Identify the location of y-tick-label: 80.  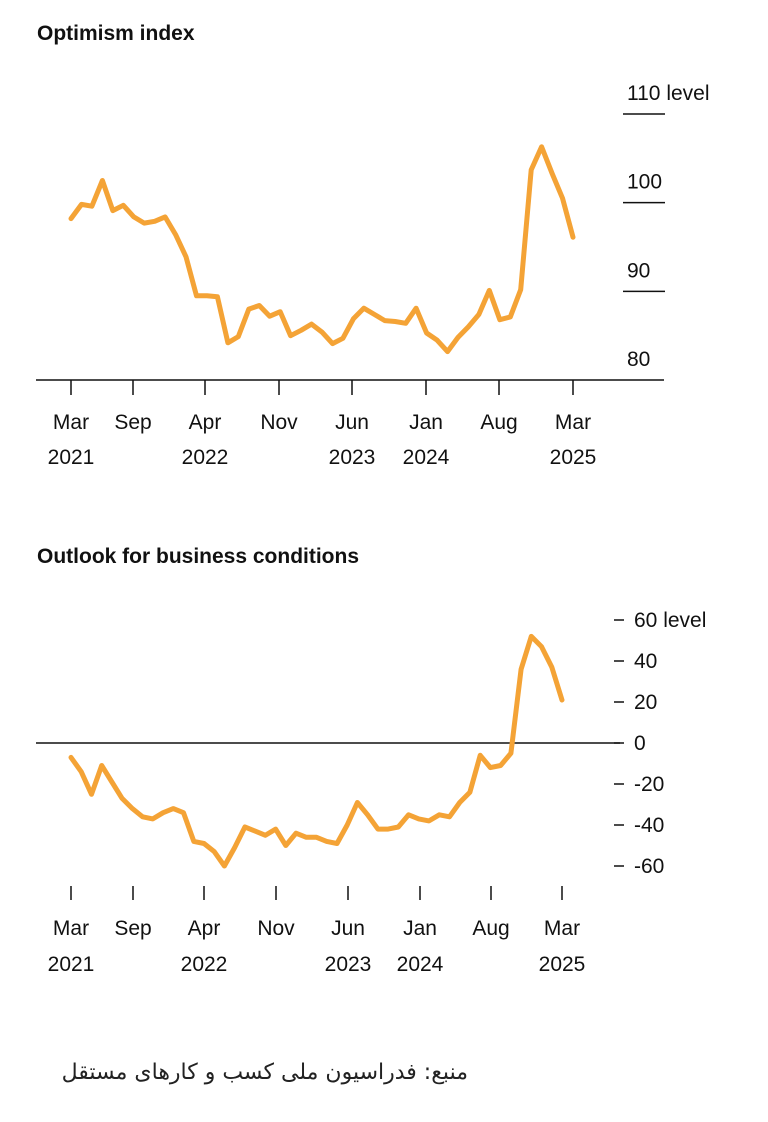
(638, 359).